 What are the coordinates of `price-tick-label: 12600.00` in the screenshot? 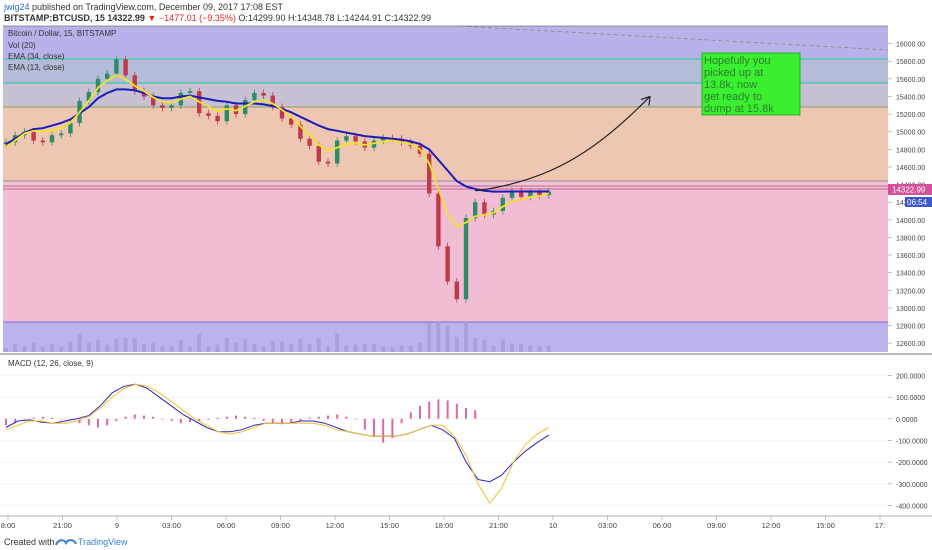 It's located at (910, 344).